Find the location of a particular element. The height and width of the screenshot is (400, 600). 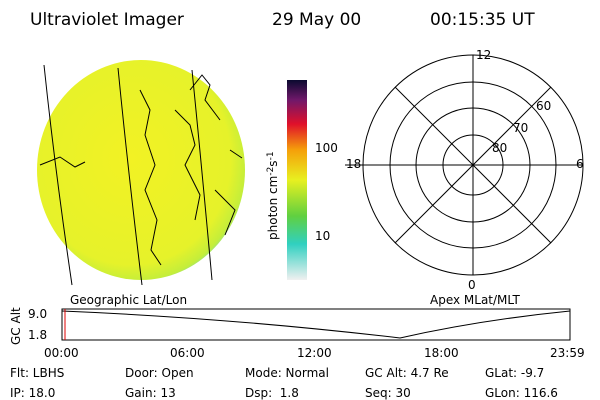

x-tick-label: 18:00 is located at coordinates (441, 353).